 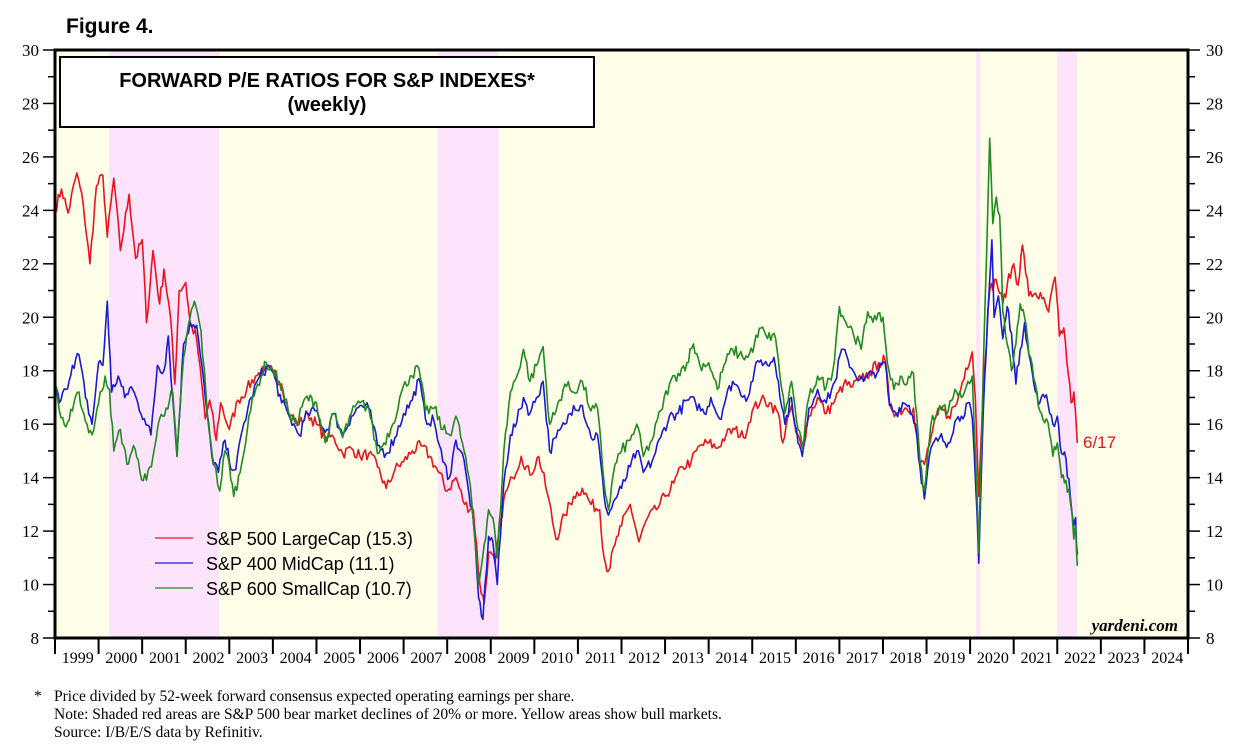 I want to click on x-tick-label: 2001, so click(x=165, y=658).